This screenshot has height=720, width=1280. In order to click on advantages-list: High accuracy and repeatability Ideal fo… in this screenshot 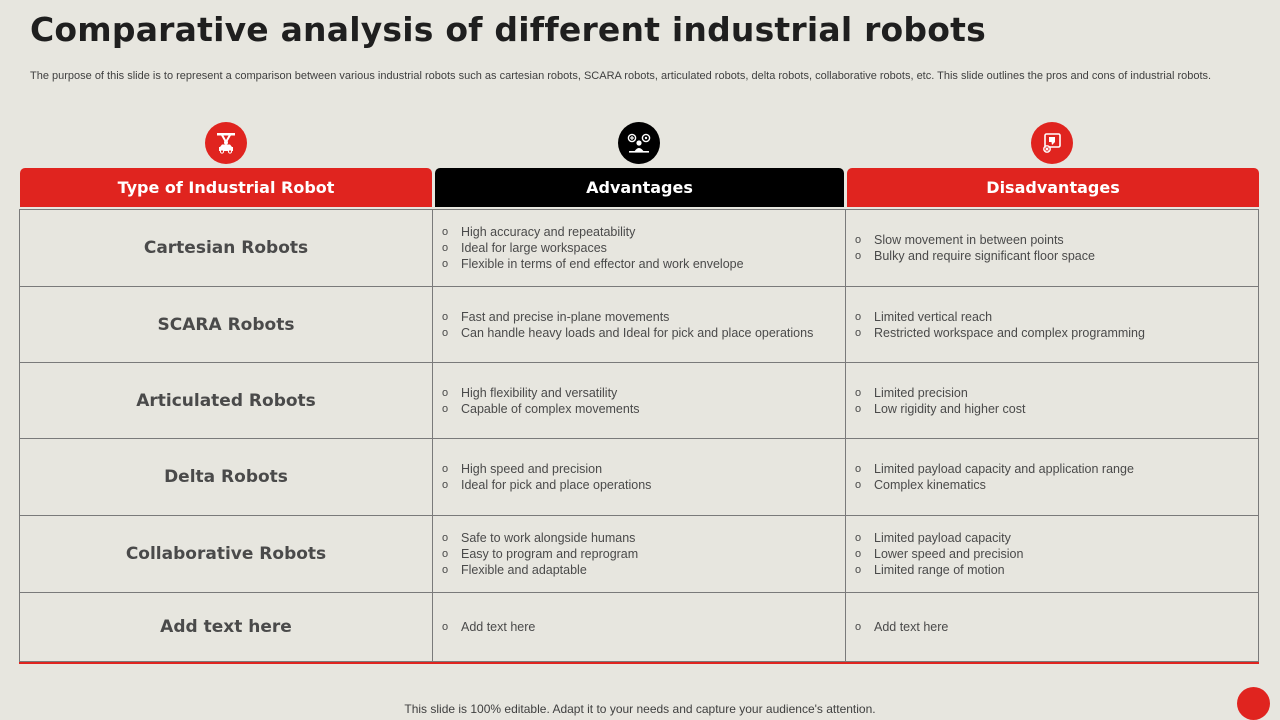, I will do `click(588, 248)`.